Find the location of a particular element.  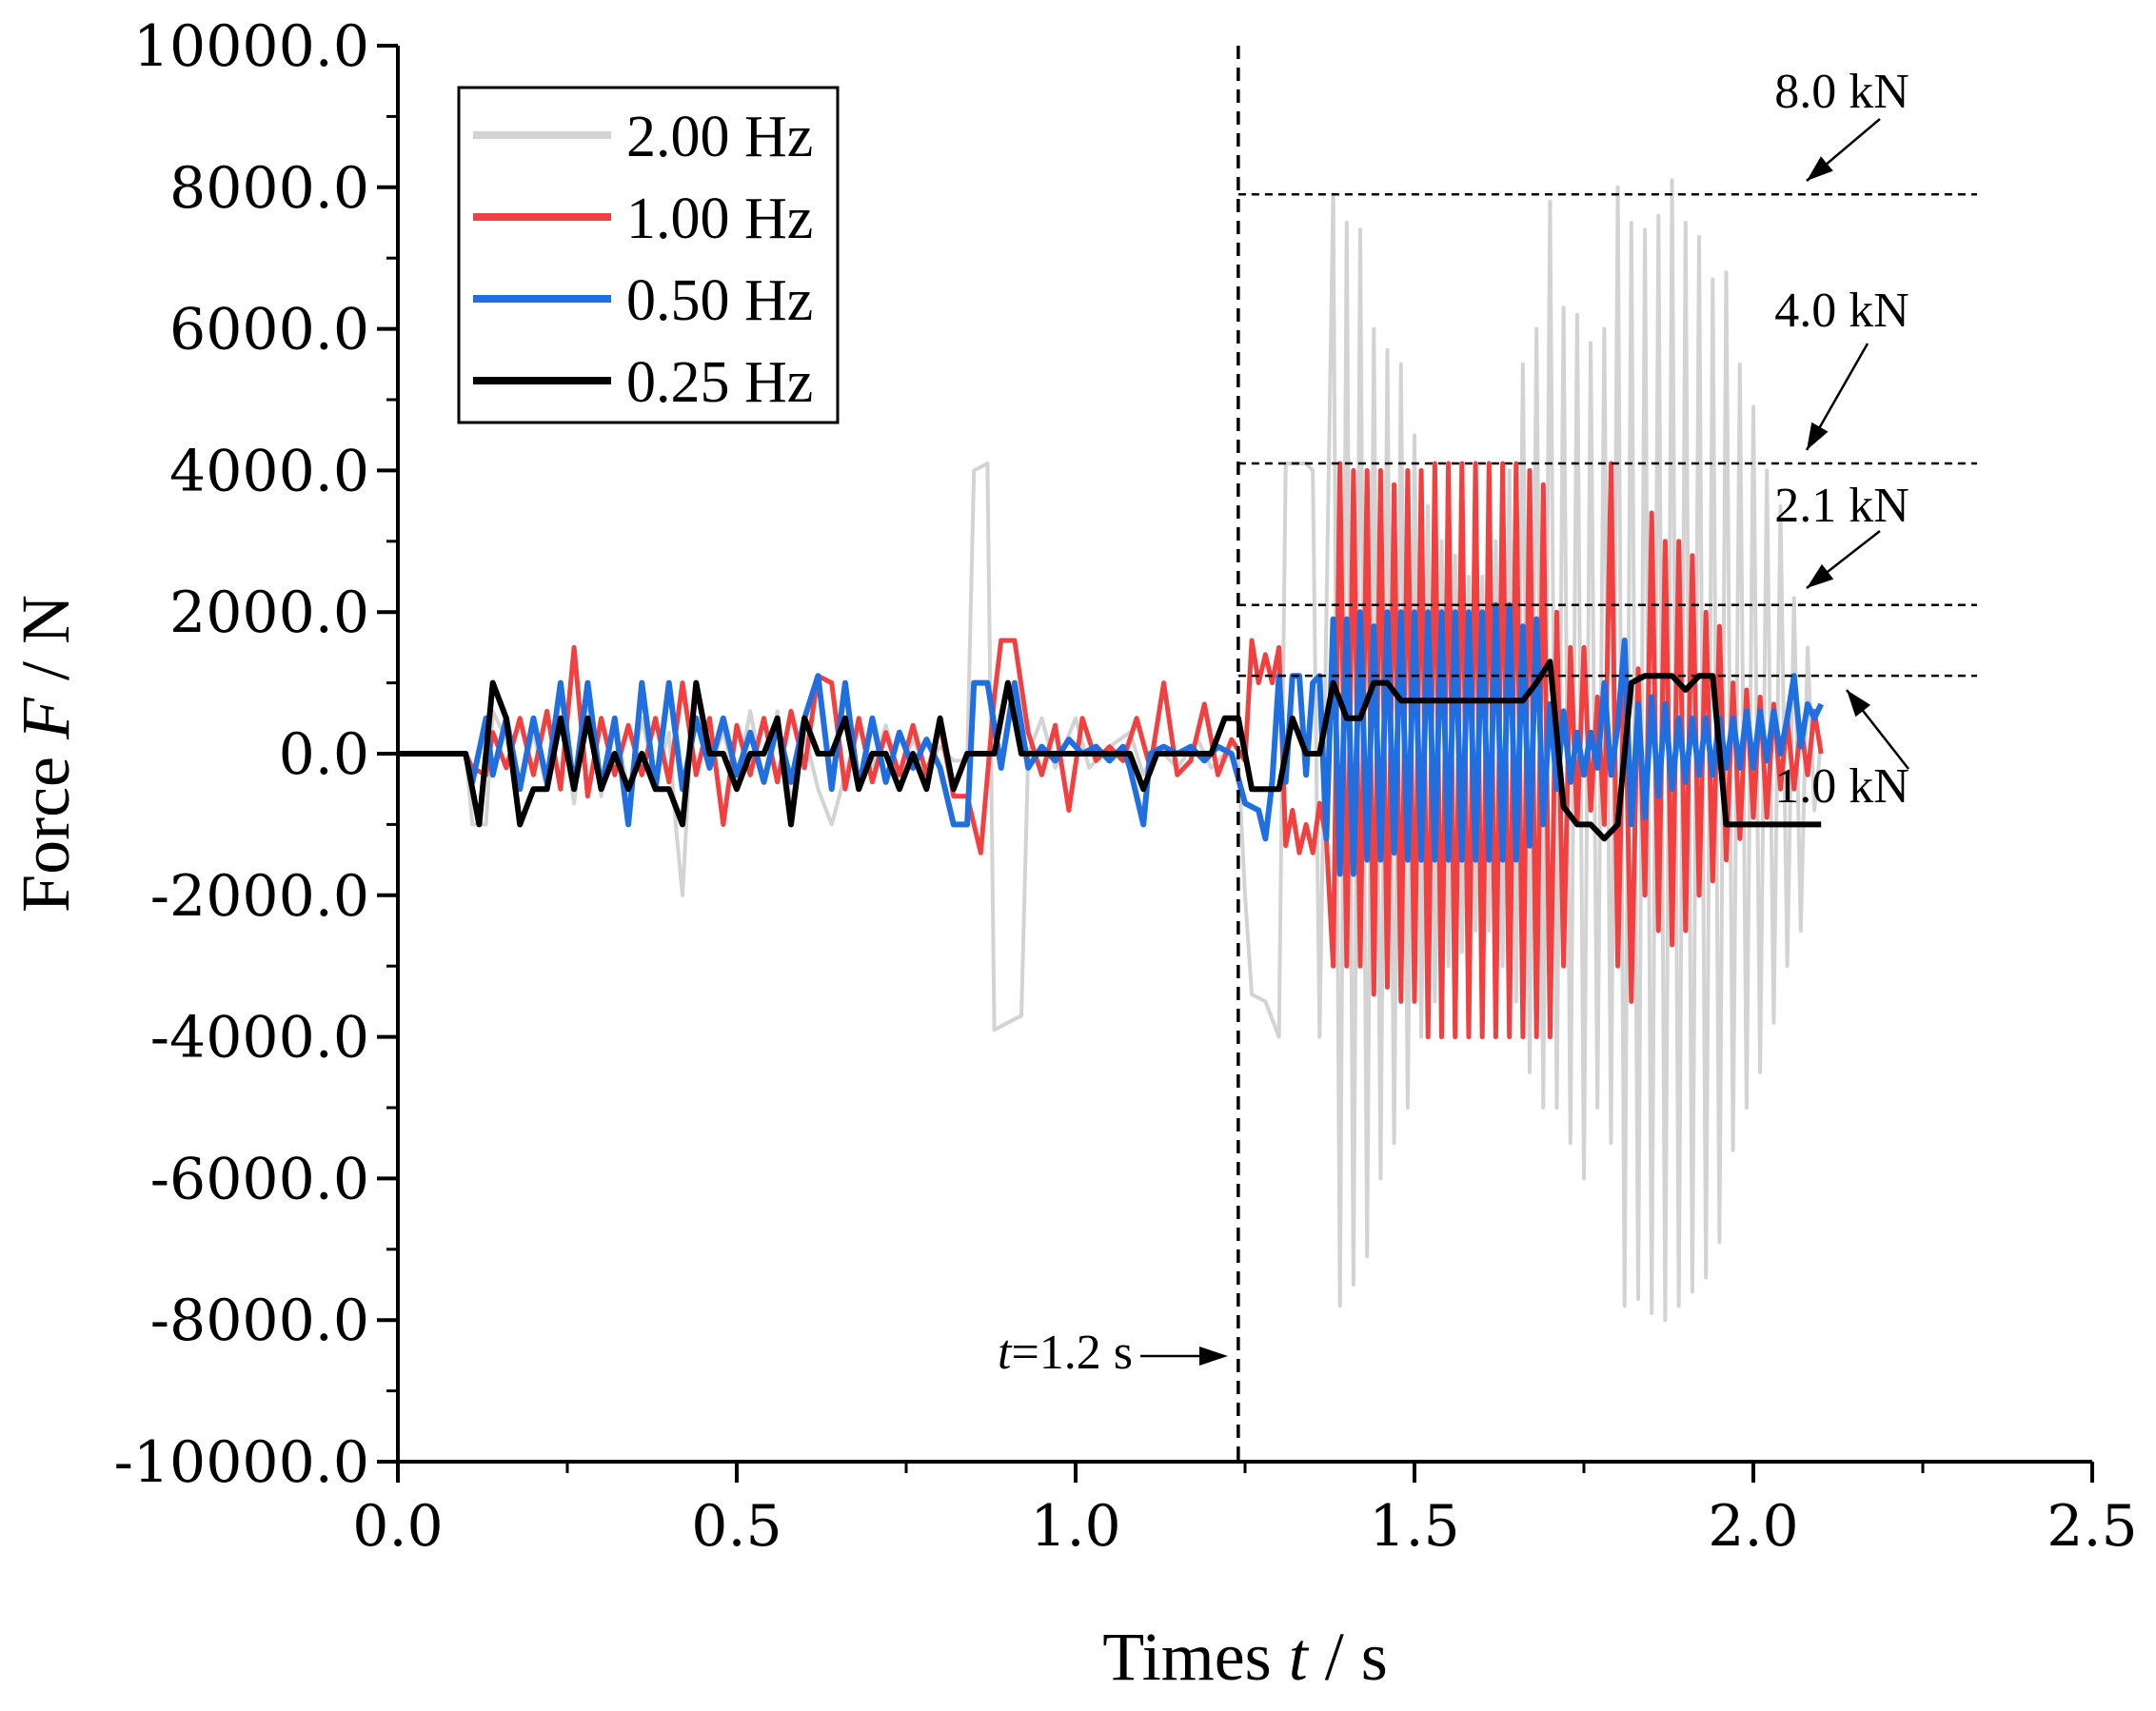

x-tick-label: 2.0 is located at coordinates (1753, 1527).